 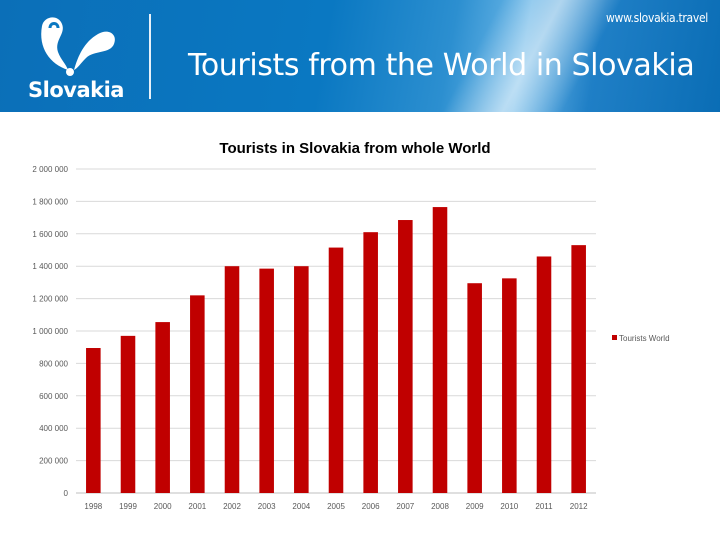 I want to click on x-tick-label: 2005, so click(x=336, y=506).